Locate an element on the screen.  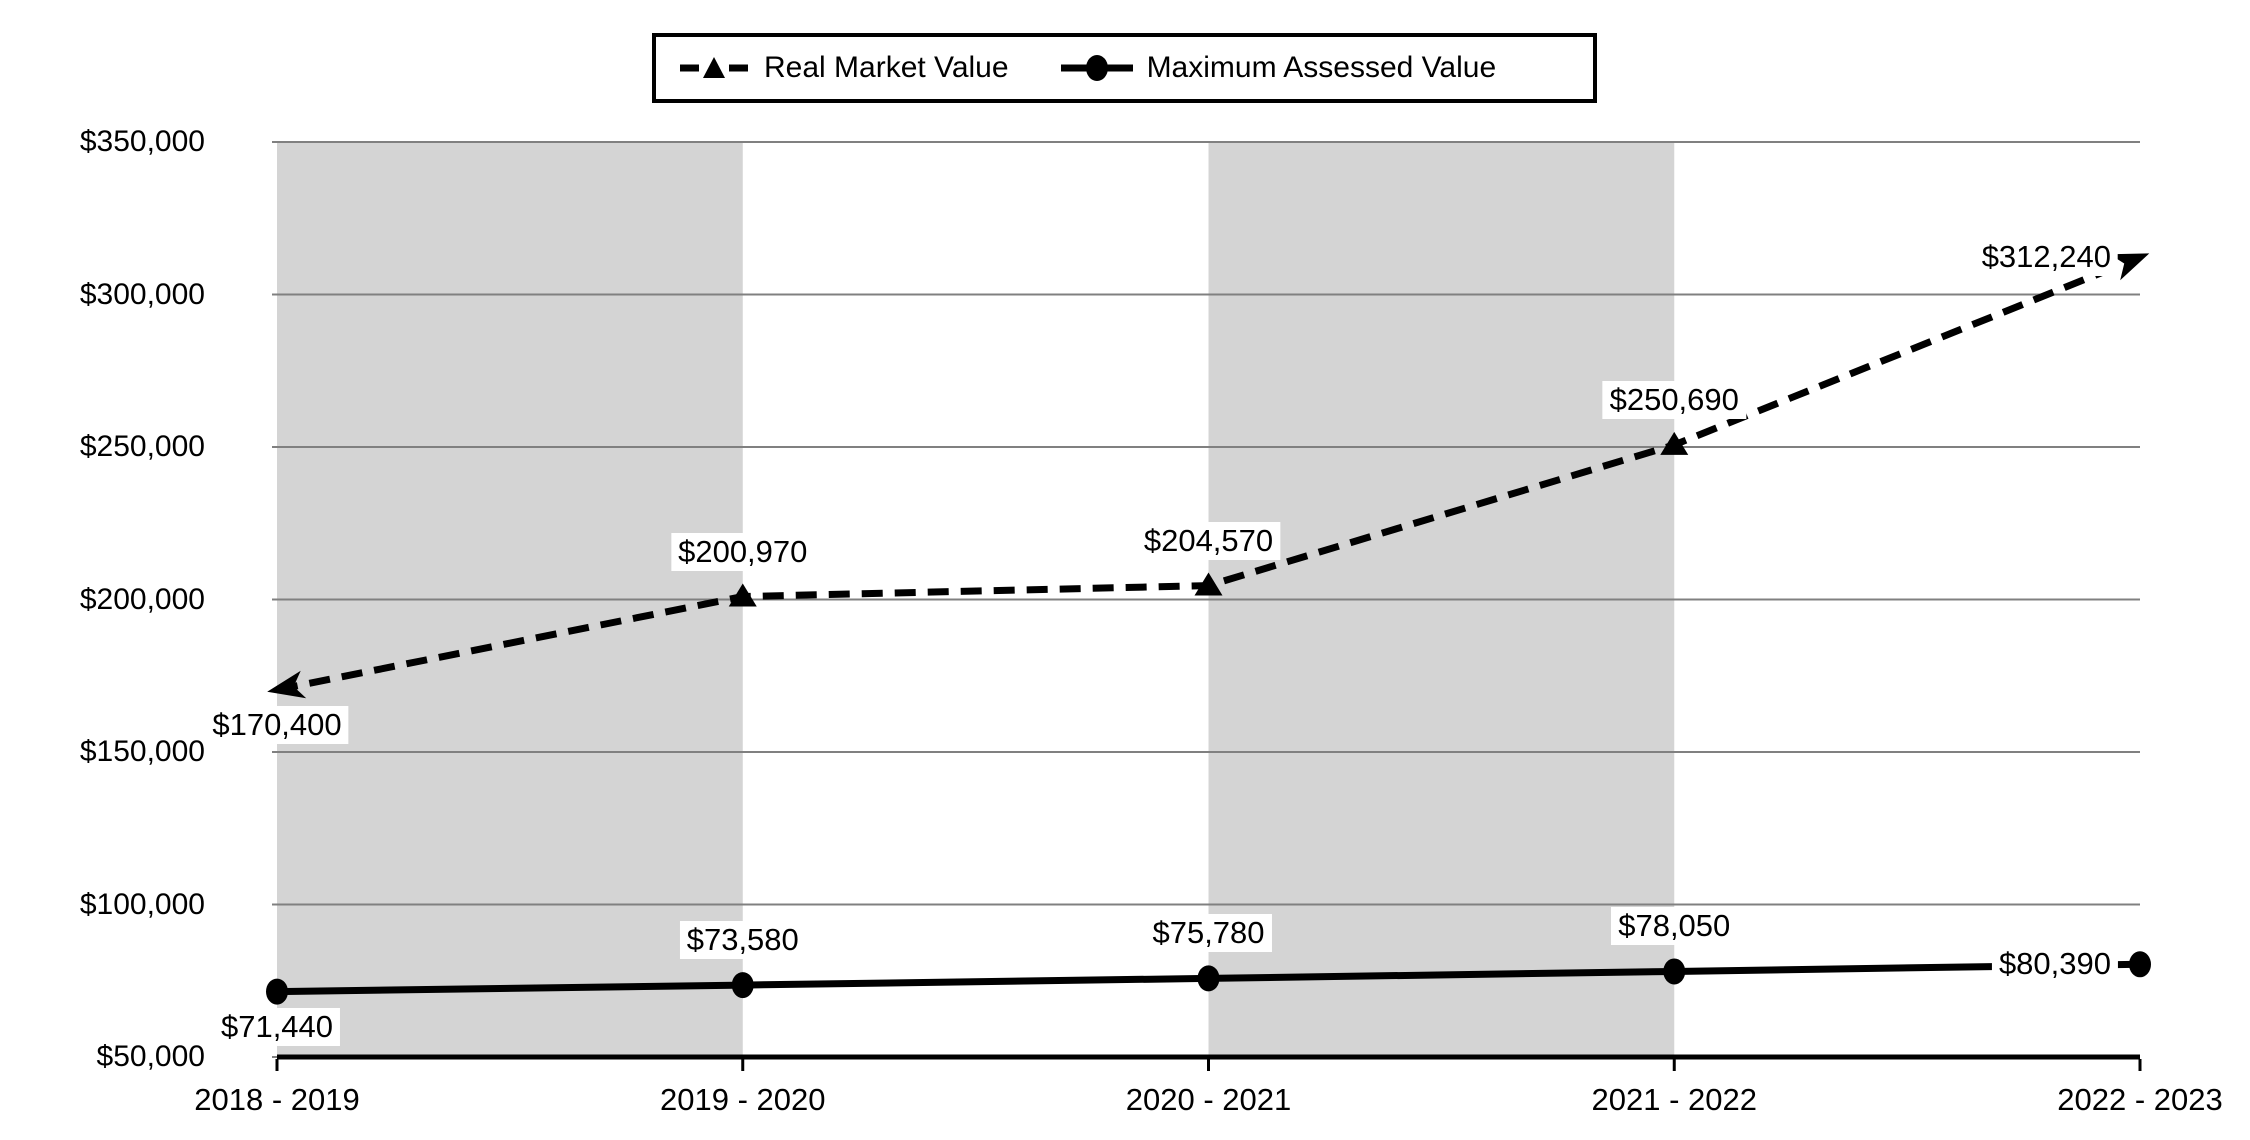
legend-label-maximum-assessed-value: Maximum Assessed Value is located at coordinates (1321, 67).